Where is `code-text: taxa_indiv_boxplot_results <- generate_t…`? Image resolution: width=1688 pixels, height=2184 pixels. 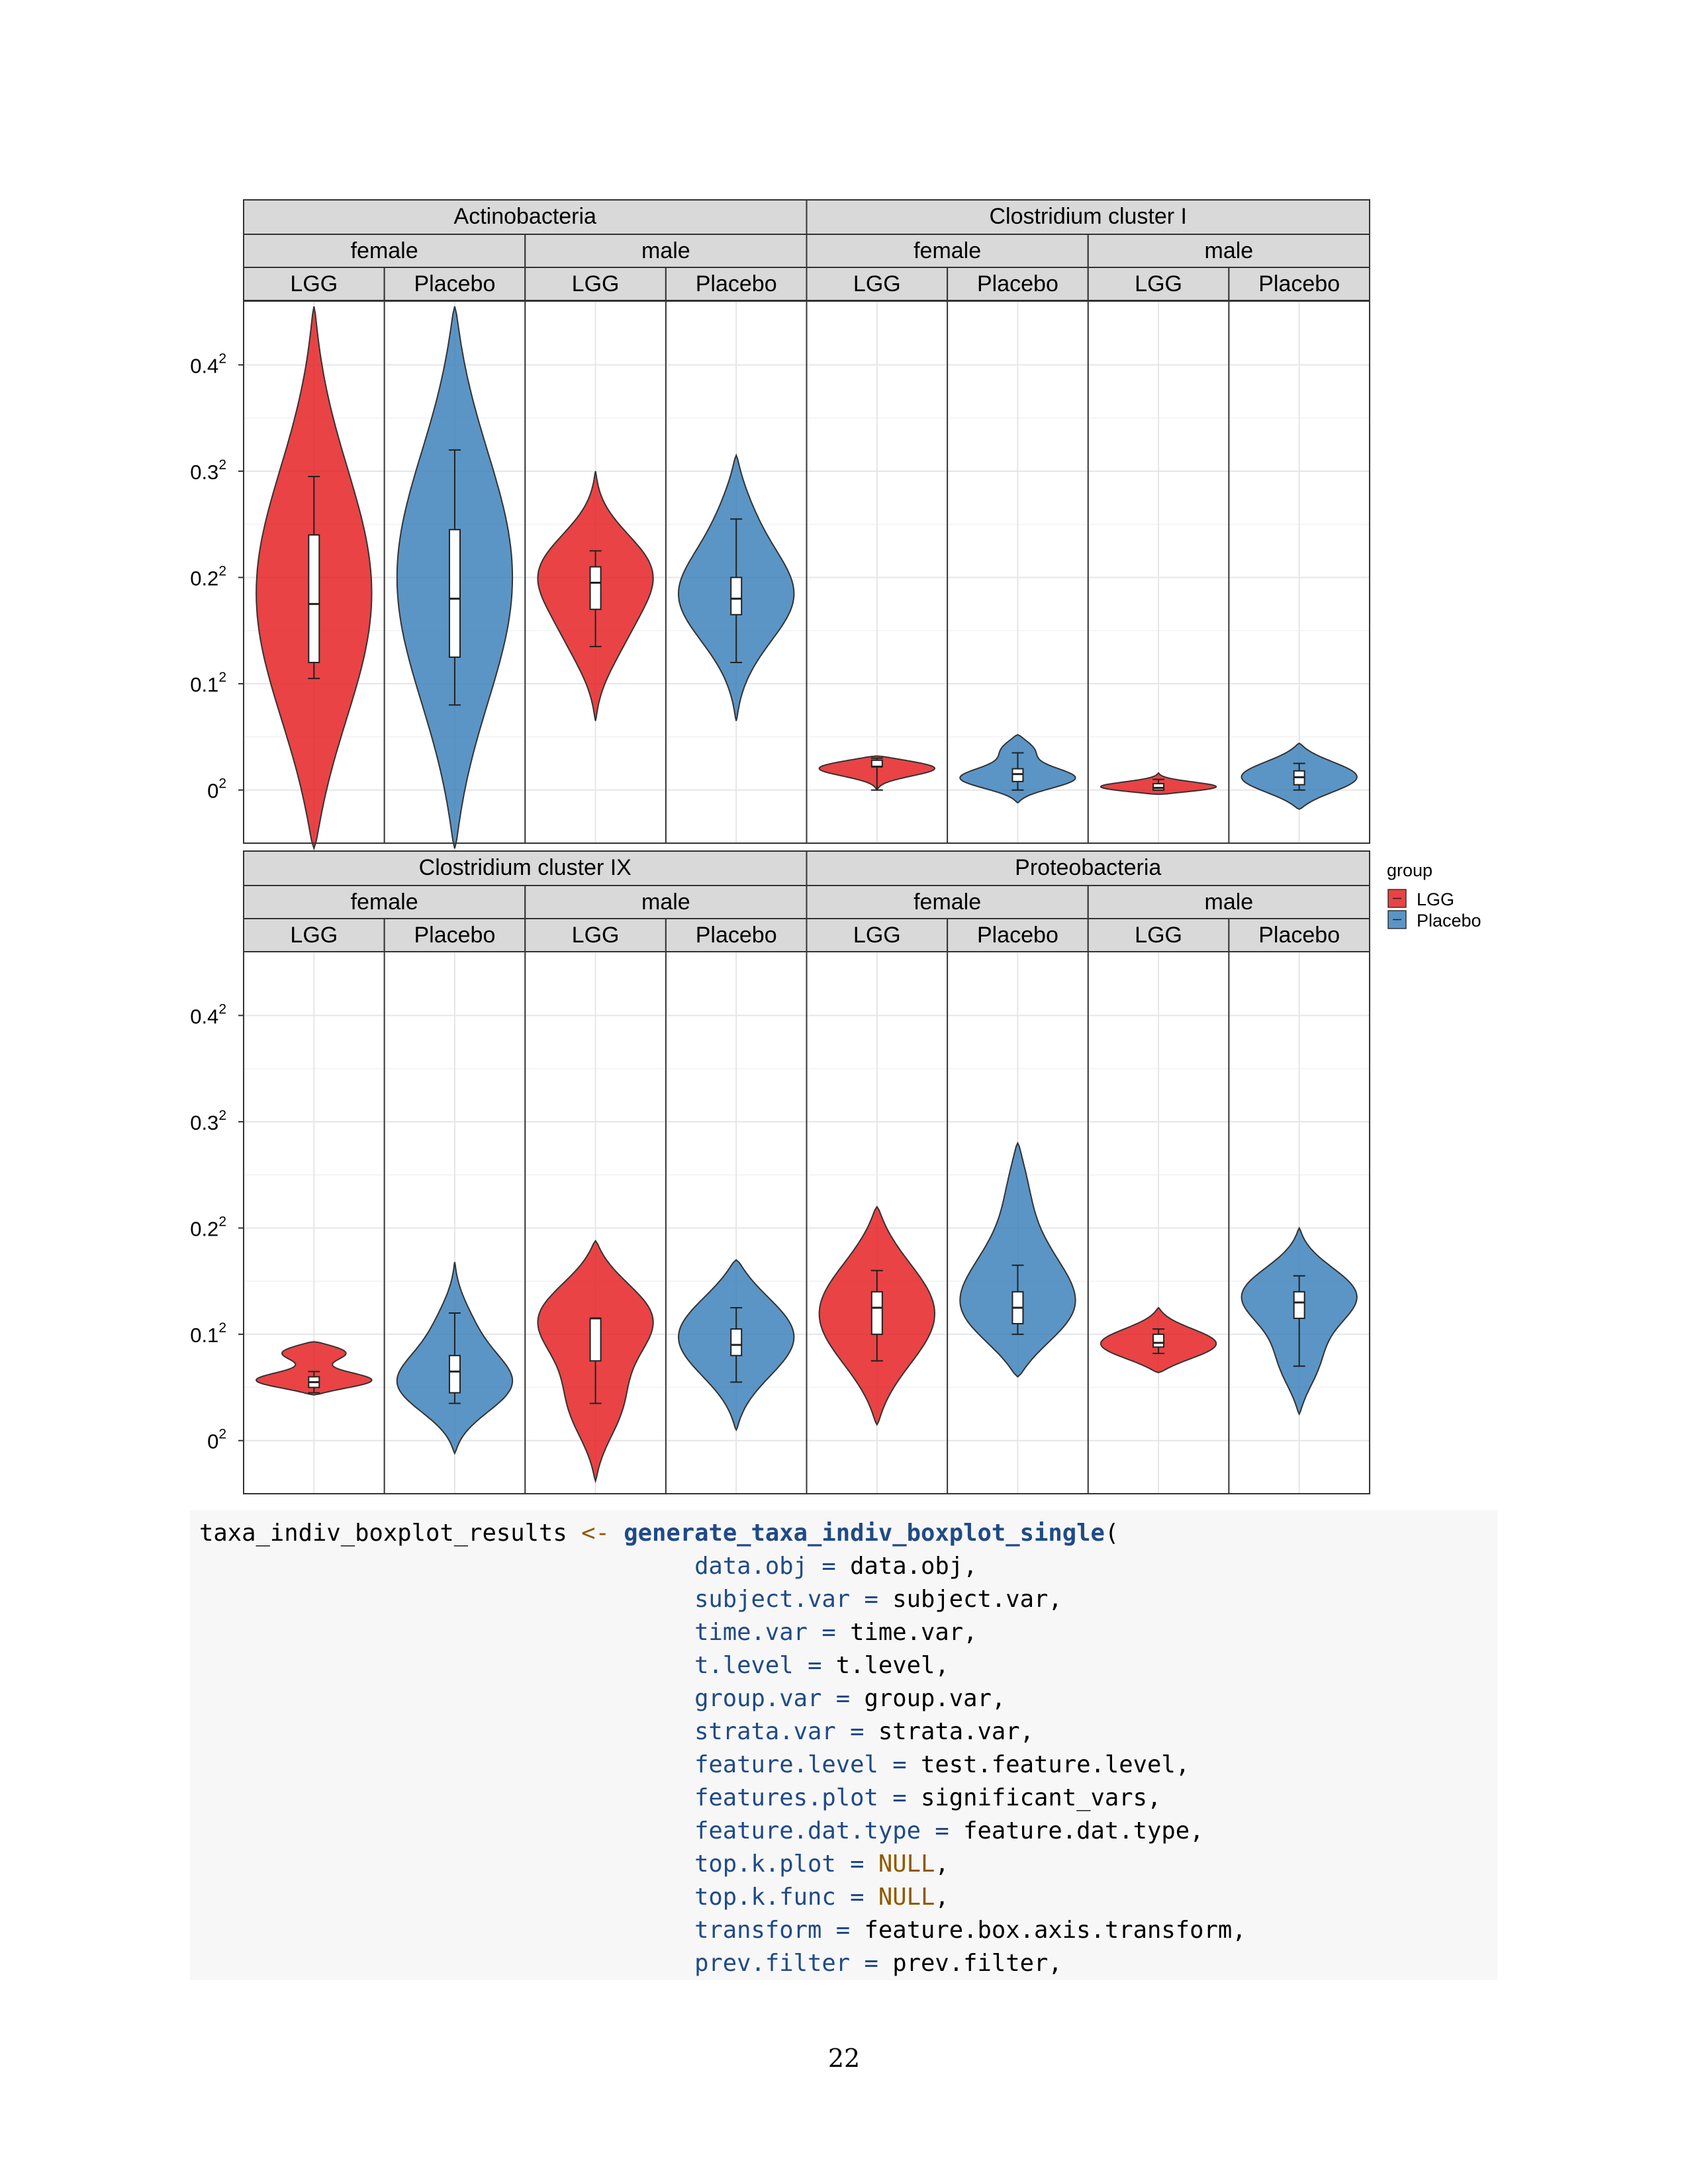 code-text: taxa_indiv_boxplot_results <- generate_t… is located at coordinates (722, 1749).